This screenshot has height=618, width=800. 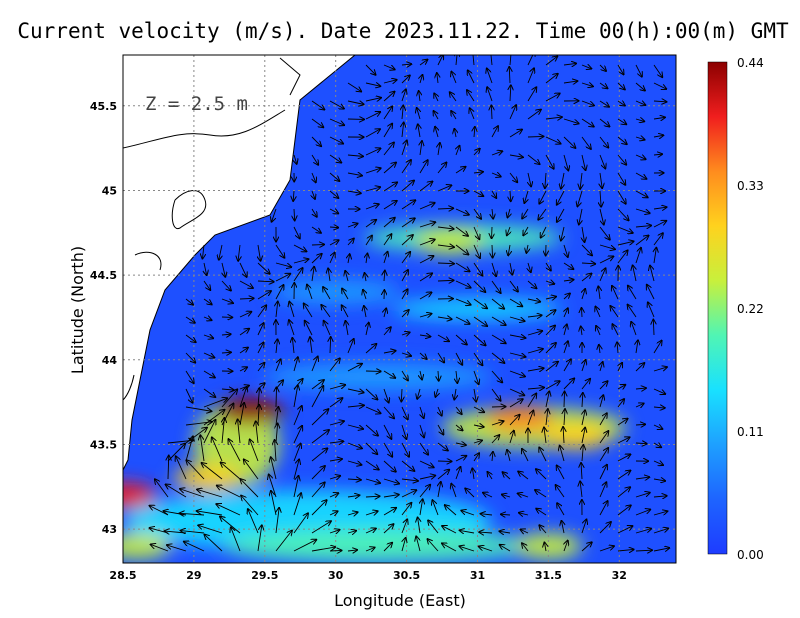 What do you see at coordinates (548, 575) in the screenshot?
I see `x-tick-label: 31.5` at bounding box center [548, 575].